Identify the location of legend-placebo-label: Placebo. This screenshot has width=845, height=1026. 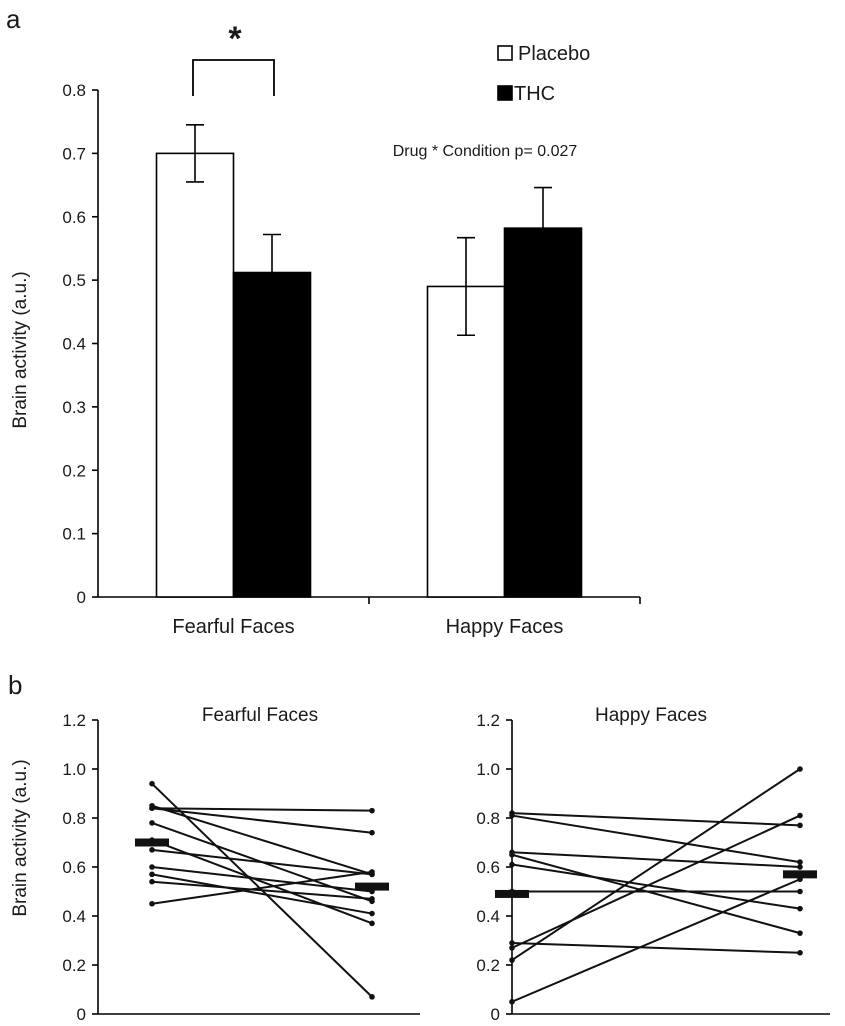
(554, 54).